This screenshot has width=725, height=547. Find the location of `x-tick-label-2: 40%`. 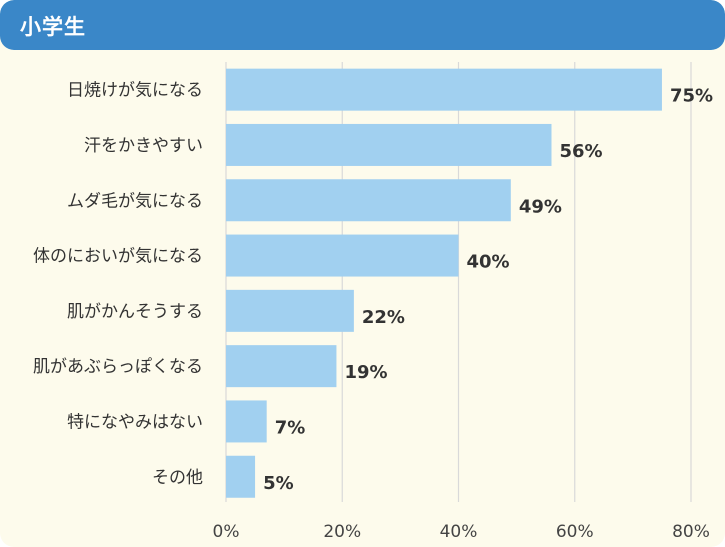

x-tick-label-2: 40% is located at coordinates (459, 532).